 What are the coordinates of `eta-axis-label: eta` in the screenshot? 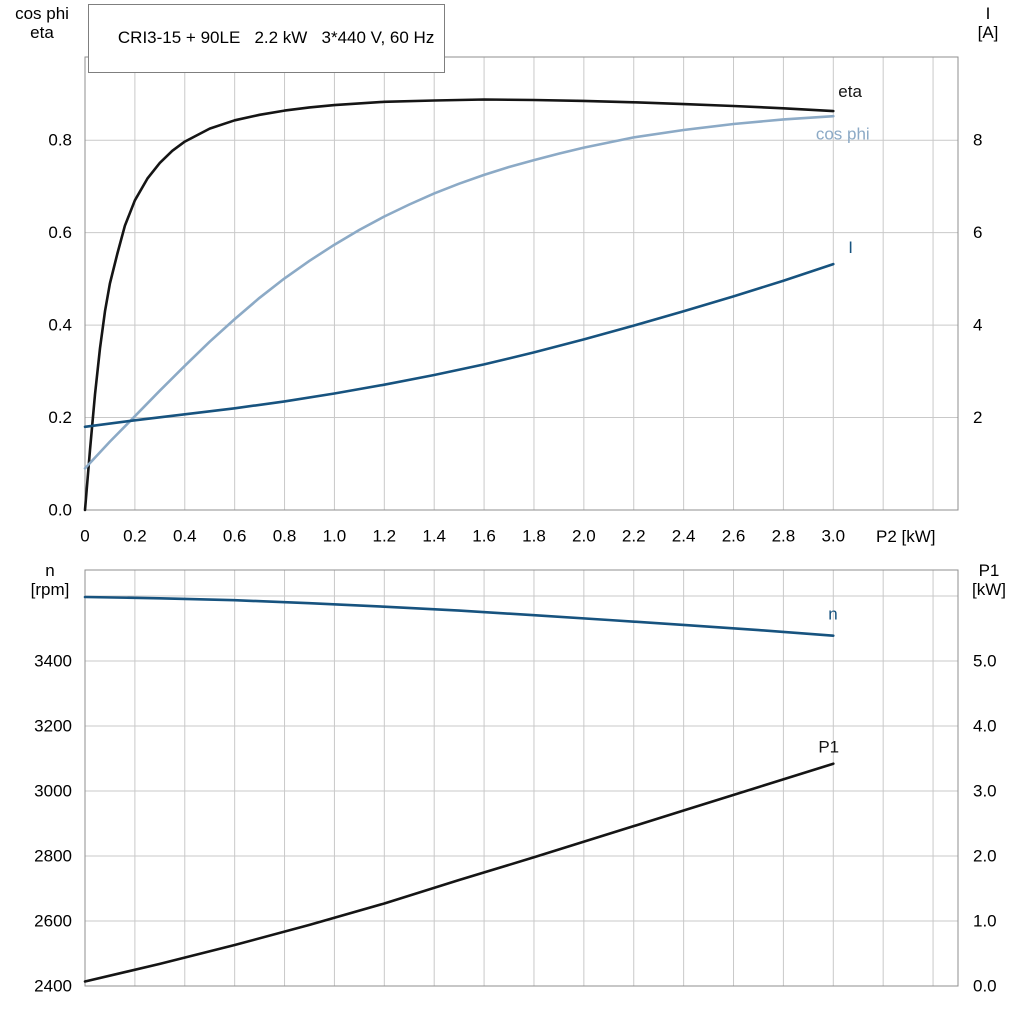 It's located at (42, 32).